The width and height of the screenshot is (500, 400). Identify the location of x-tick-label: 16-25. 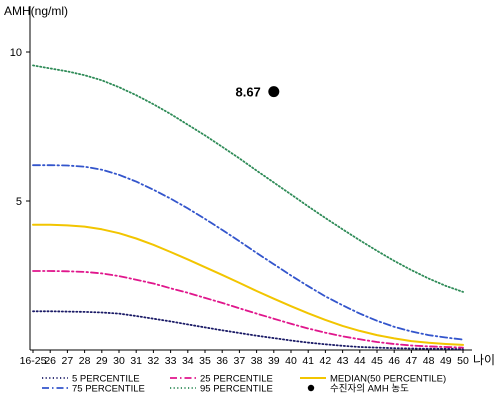
(33, 361).